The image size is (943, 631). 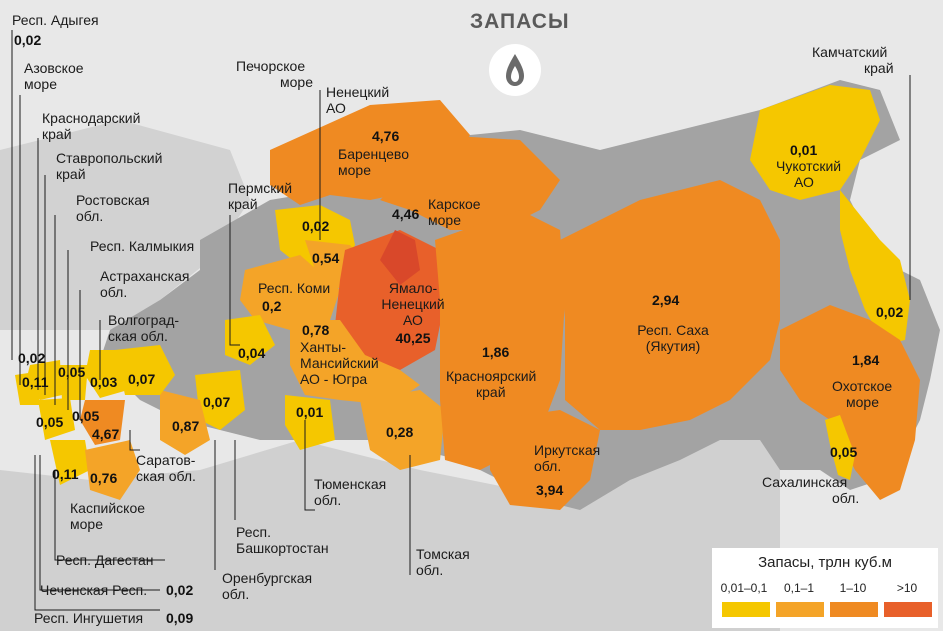 I want to click on region-sakhalin, so click(x=840, y=447).